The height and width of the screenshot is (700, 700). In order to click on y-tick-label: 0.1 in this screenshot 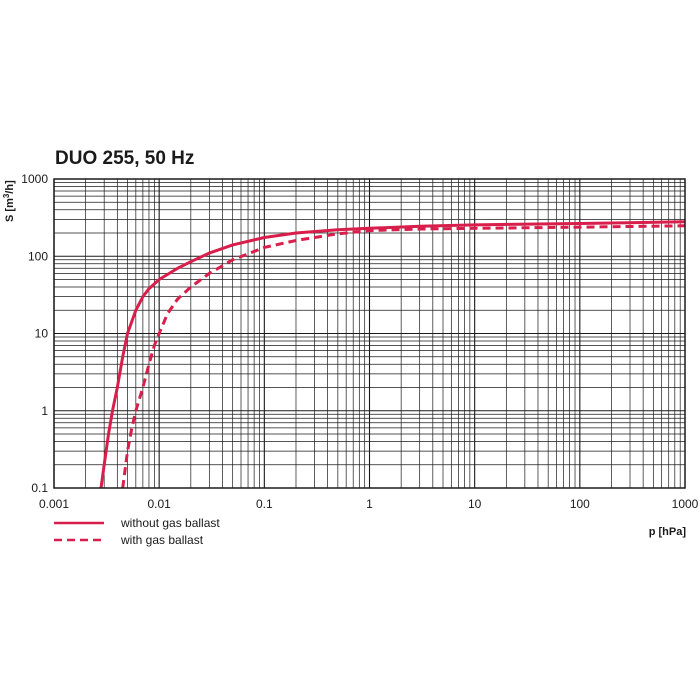, I will do `click(39, 488)`.